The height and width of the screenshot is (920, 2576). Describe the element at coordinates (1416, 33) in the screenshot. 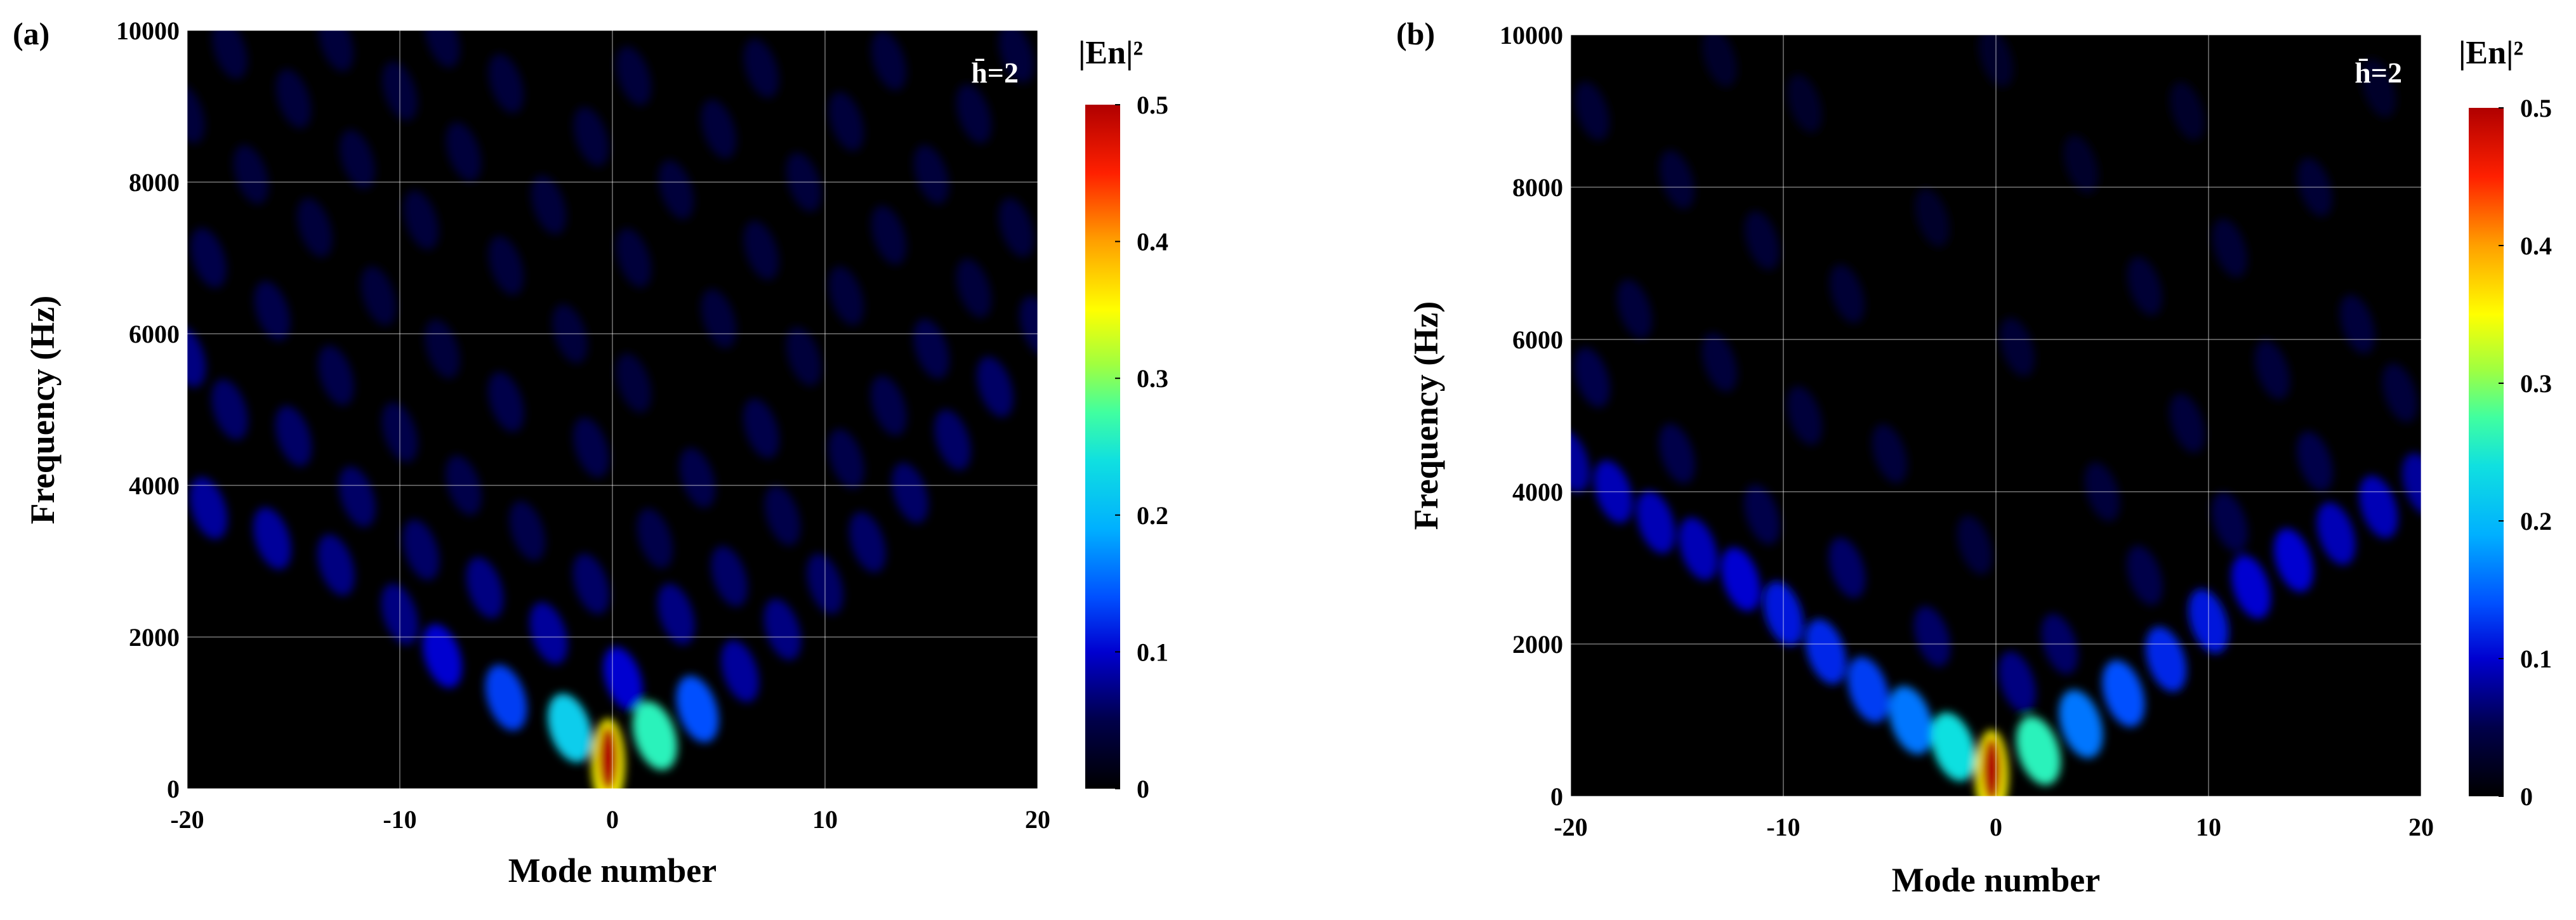

I see `panel-label-b: (b)` at that location.